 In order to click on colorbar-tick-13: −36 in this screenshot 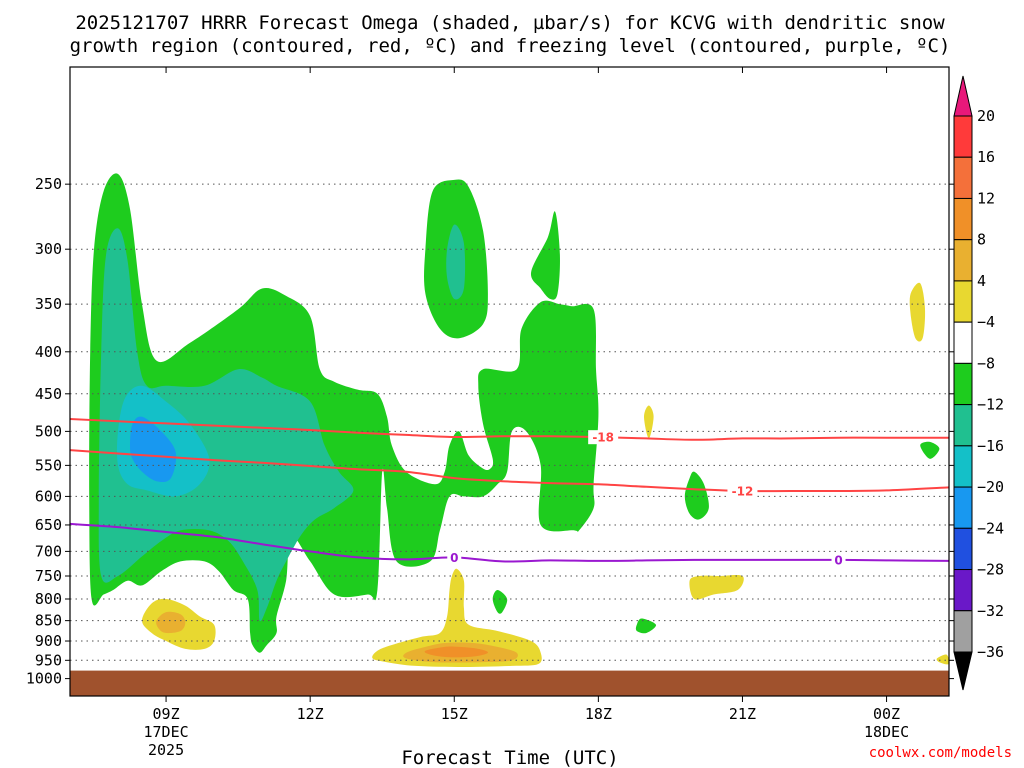, I will do `click(990, 652)`.